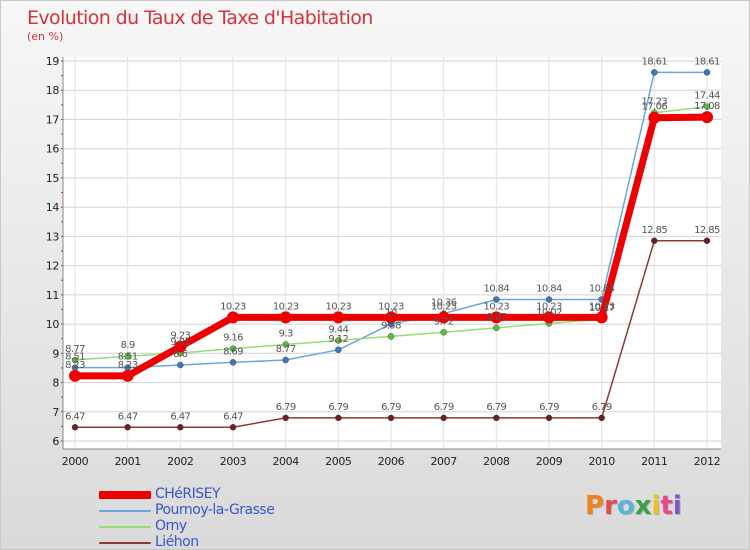  What do you see at coordinates (53, 149) in the screenshot?
I see `y-tick-label: 16` at bounding box center [53, 149].